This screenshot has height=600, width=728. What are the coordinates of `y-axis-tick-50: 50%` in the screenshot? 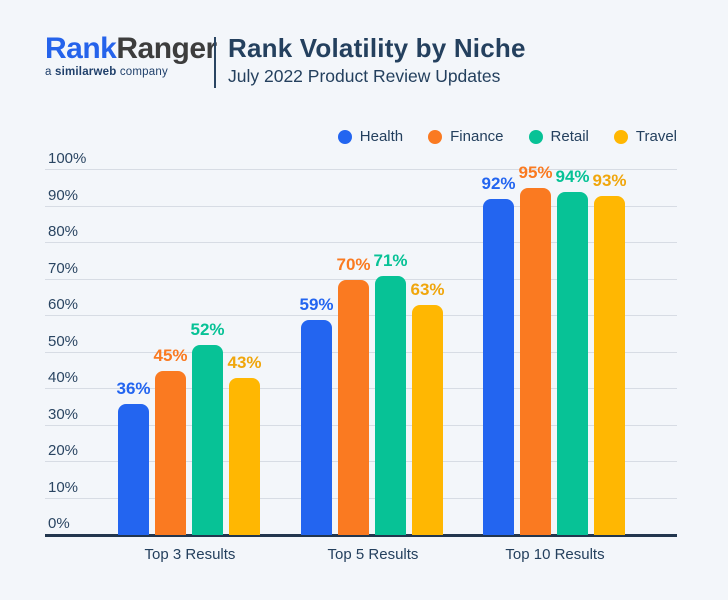 It's located at (63, 341).